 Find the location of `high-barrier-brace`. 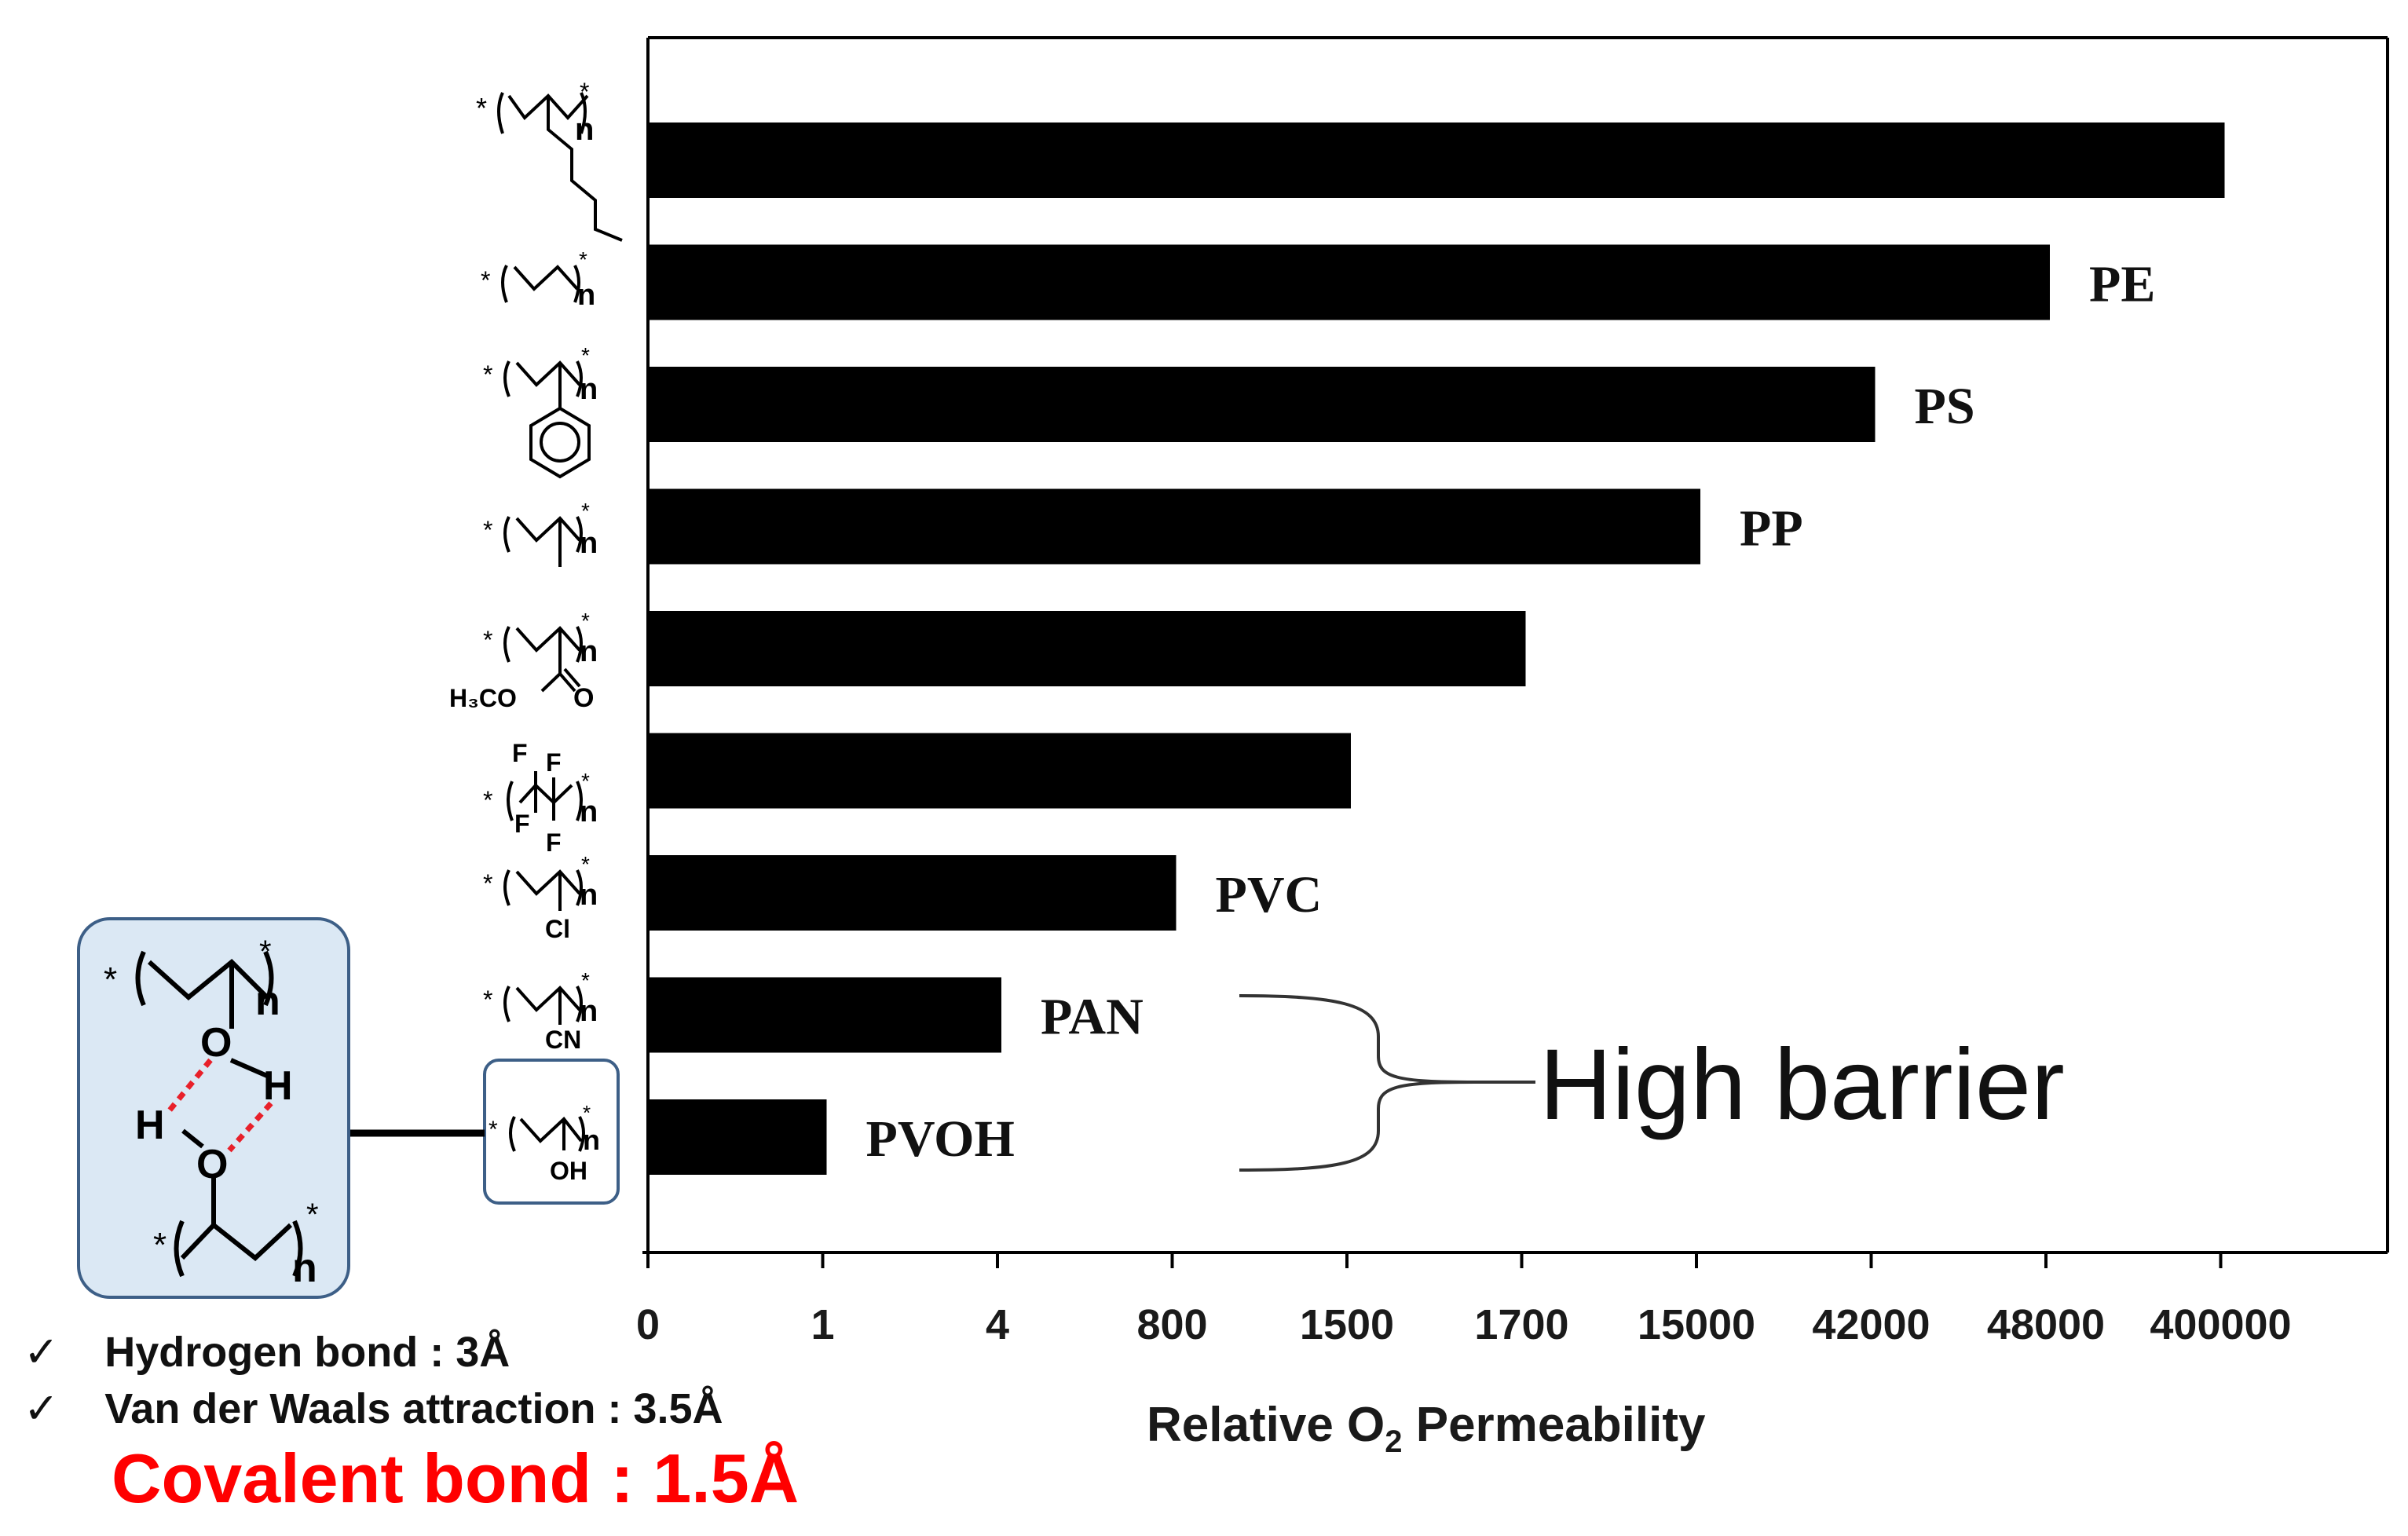

high-barrier-brace is located at coordinates (1357, 1083).